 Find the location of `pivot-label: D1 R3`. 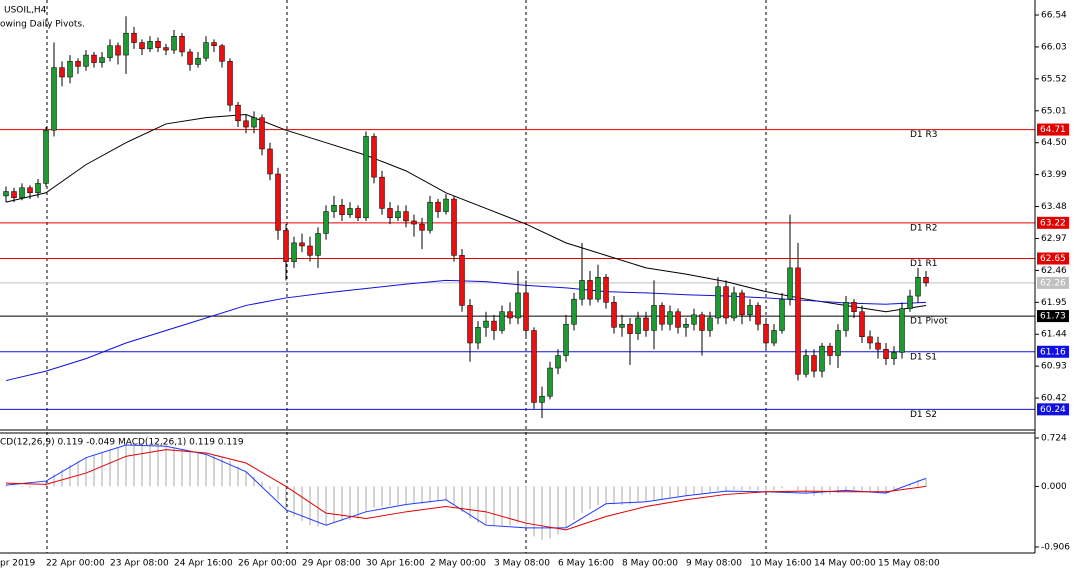

pivot-label: D1 R3 is located at coordinates (924, 135).